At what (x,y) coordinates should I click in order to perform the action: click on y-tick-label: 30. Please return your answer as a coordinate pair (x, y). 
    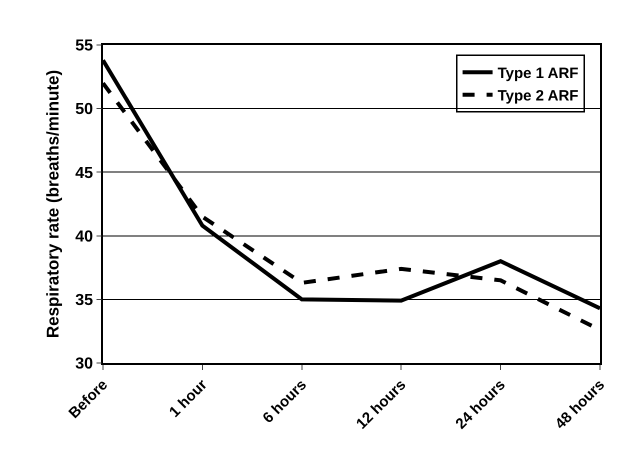
    Looking at the image, I should click on (84, 364).